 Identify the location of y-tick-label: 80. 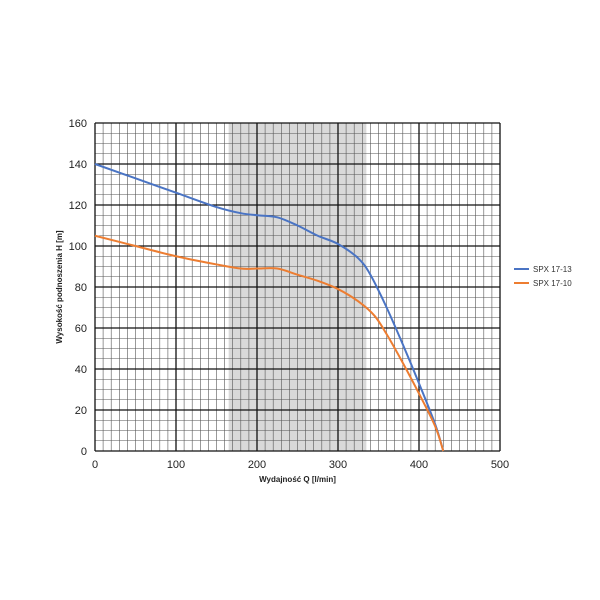
(81, 288).